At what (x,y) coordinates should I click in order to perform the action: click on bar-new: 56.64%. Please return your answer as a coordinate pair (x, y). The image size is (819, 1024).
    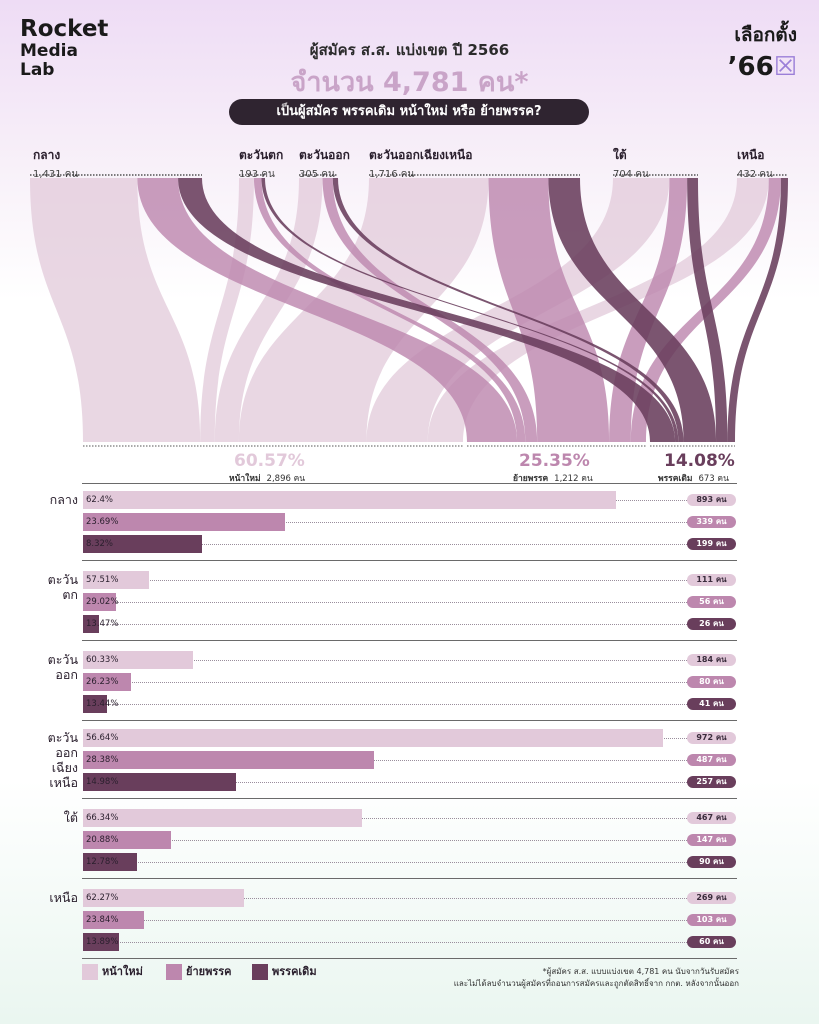
    Looking at the image, I should click on (373, 738).